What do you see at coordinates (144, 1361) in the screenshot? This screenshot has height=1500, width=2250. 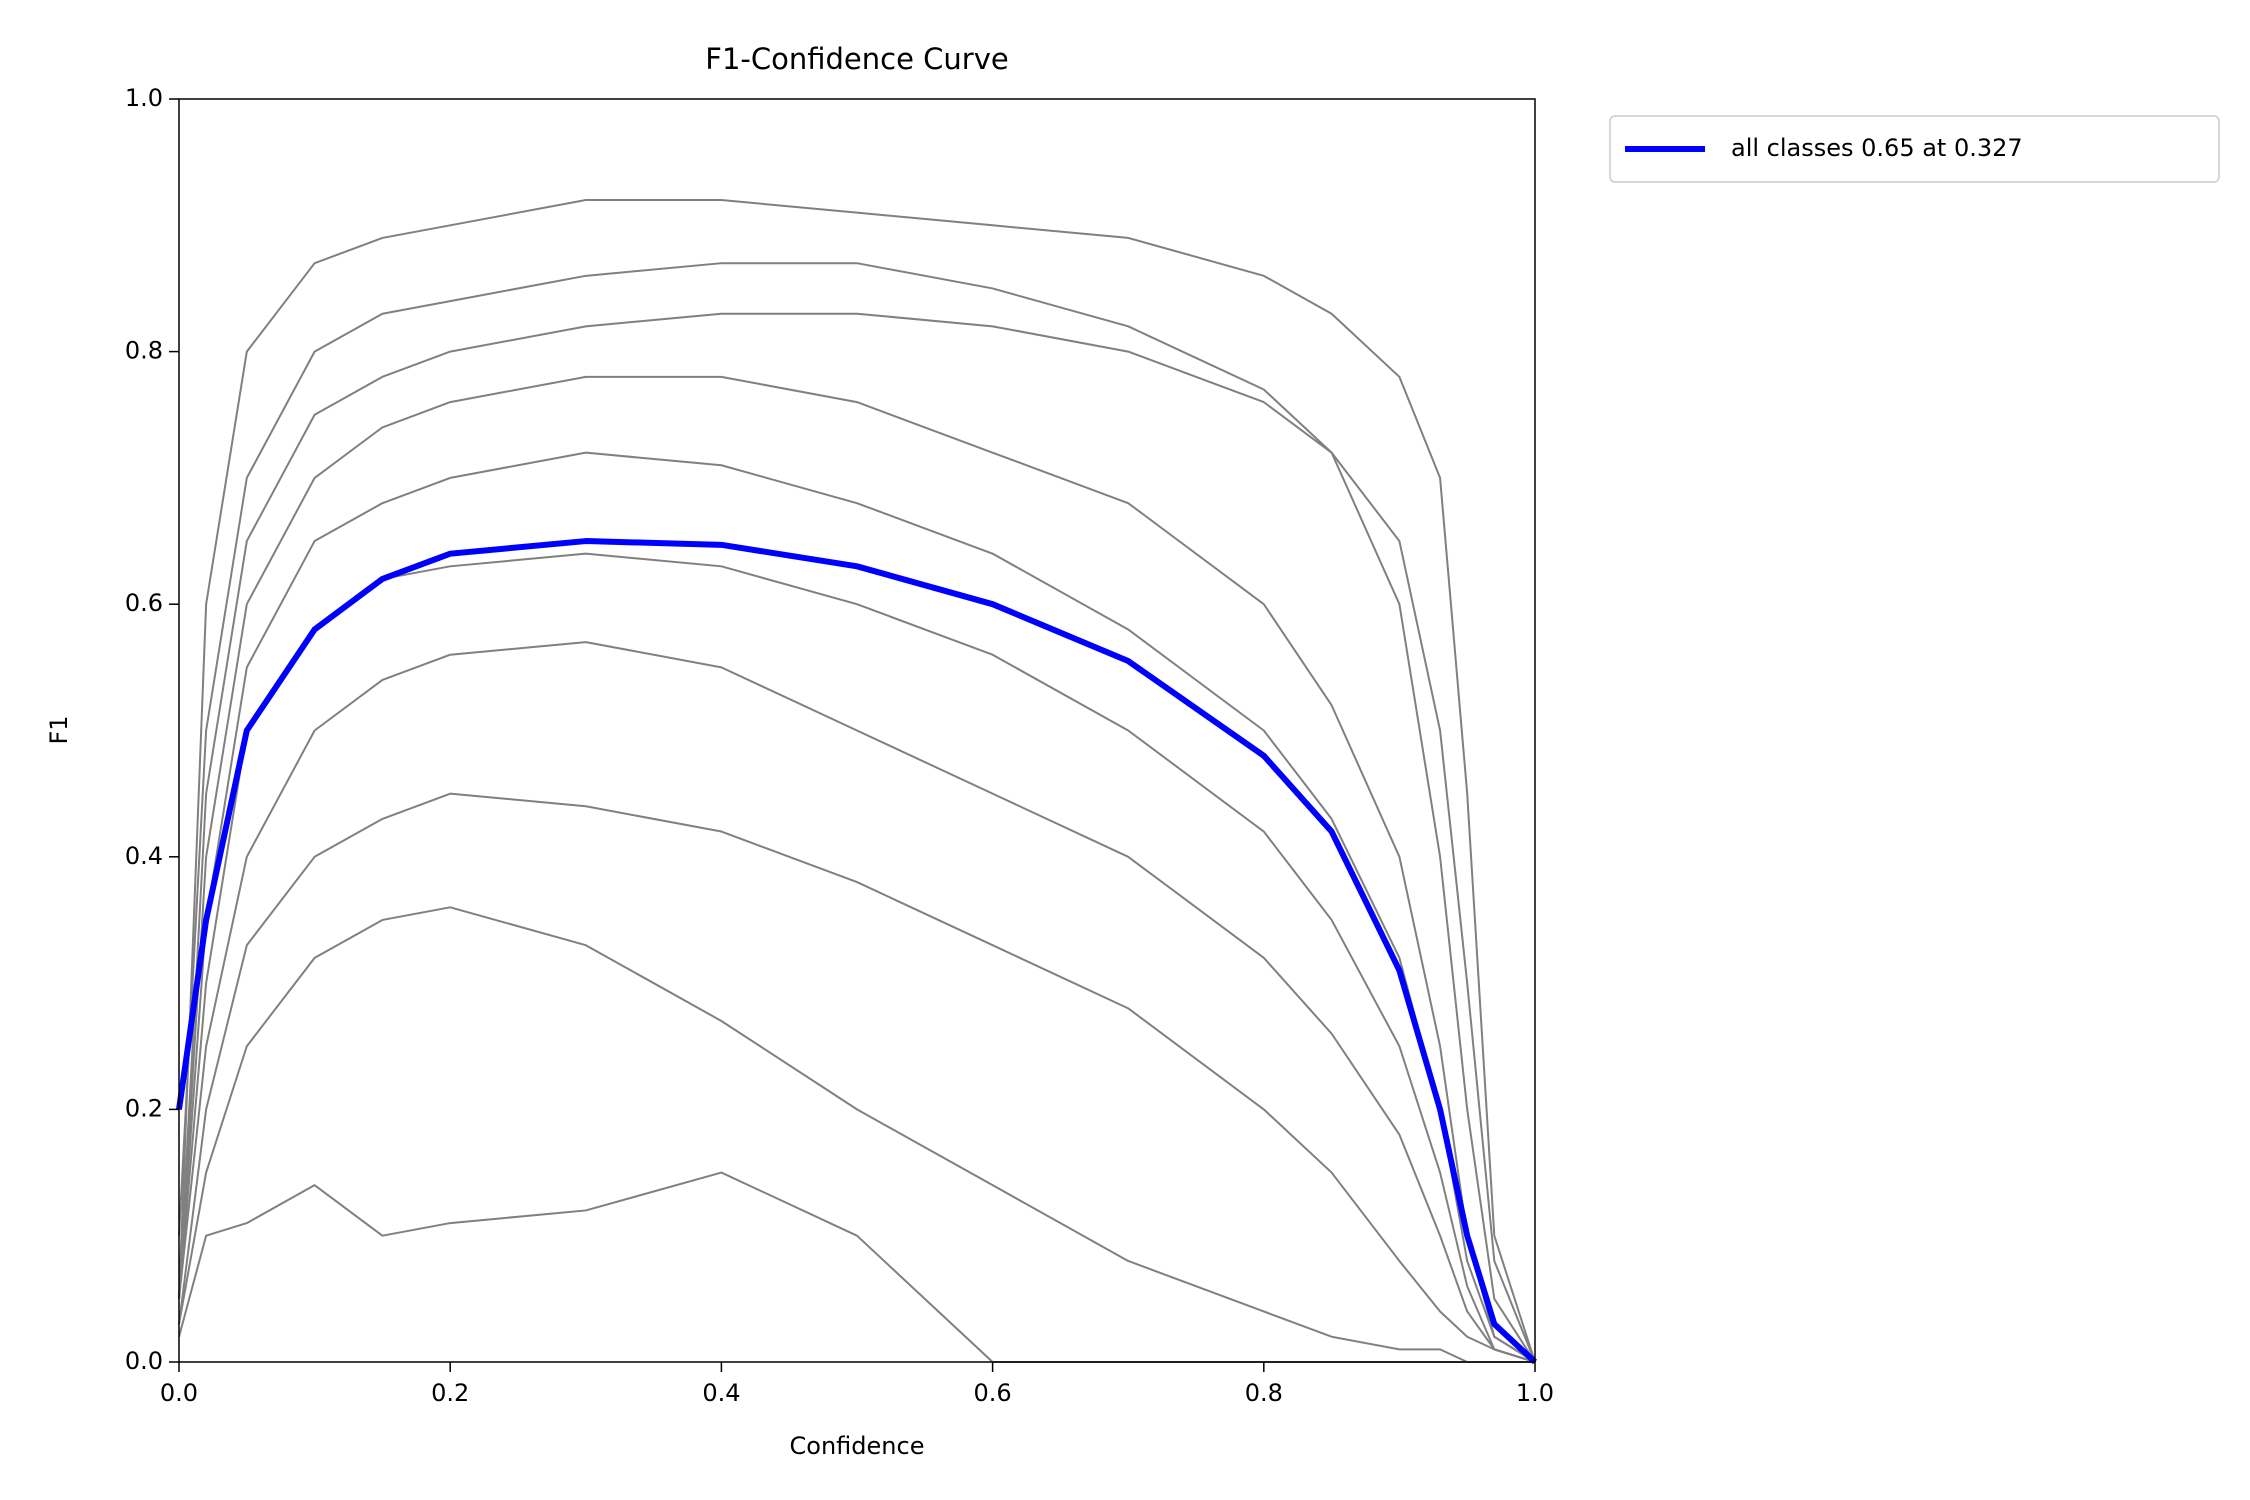 I see `y-tick-label: 0.0` at bounding box center [144, 1361].